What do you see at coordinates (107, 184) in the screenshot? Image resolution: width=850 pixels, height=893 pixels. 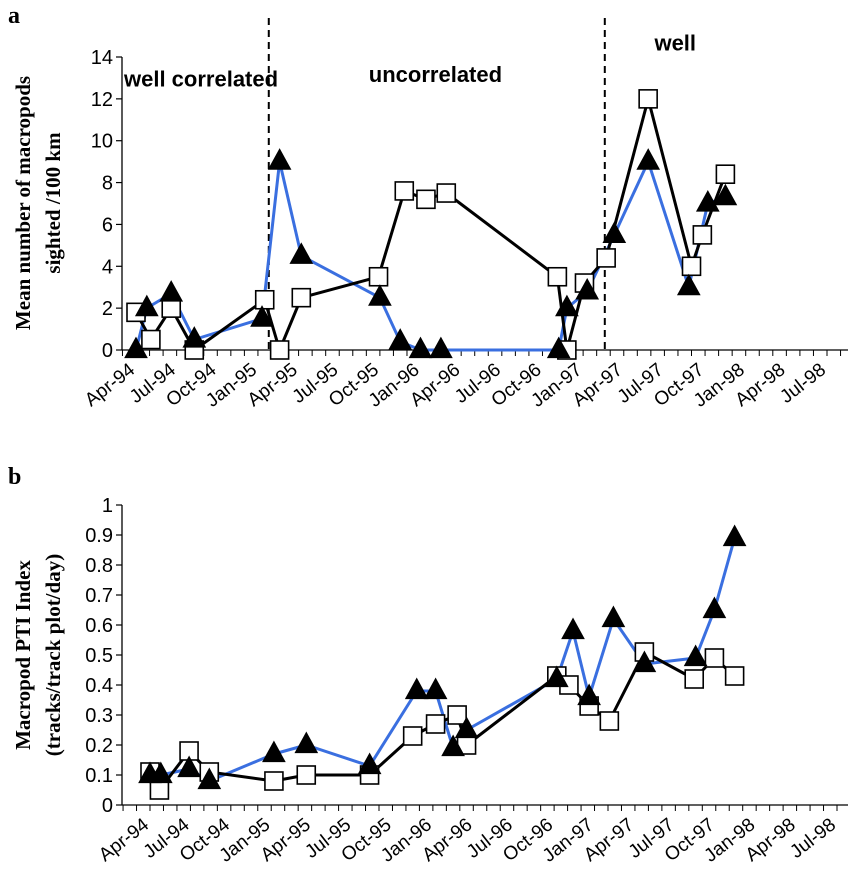 I see `y-tick-label: 8` at bounding box center [107, 184].